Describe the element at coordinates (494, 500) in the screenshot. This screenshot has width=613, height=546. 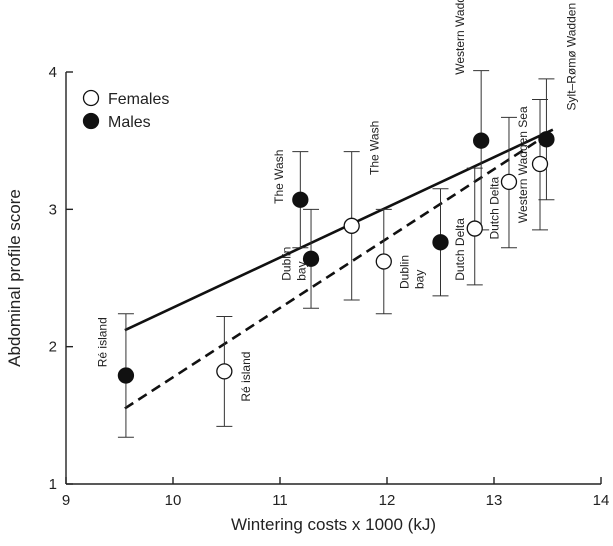
I see `x-tick-label: 13` at that location.